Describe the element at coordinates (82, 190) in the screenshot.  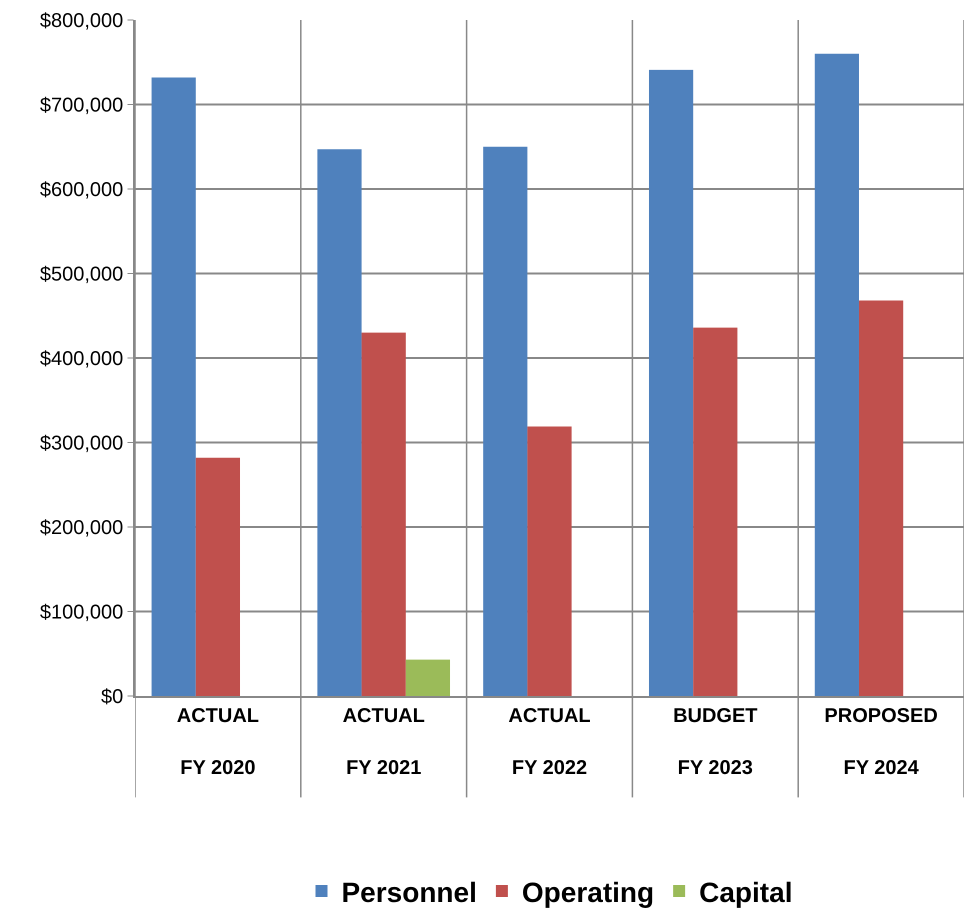
I see `y-tick-label: $600,000` at that location.